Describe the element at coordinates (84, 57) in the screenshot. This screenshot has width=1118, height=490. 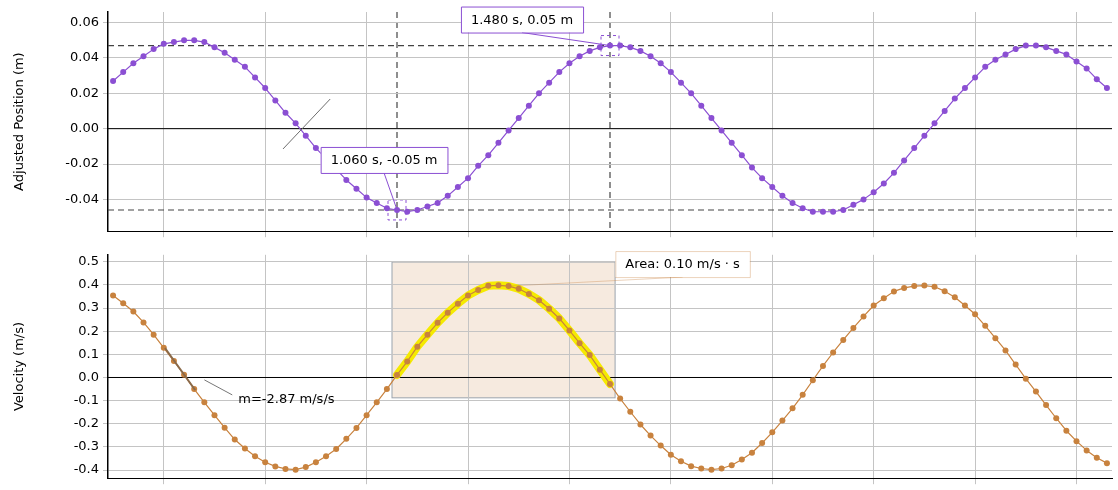
I see `y-tick-label: 0.04` at that location.